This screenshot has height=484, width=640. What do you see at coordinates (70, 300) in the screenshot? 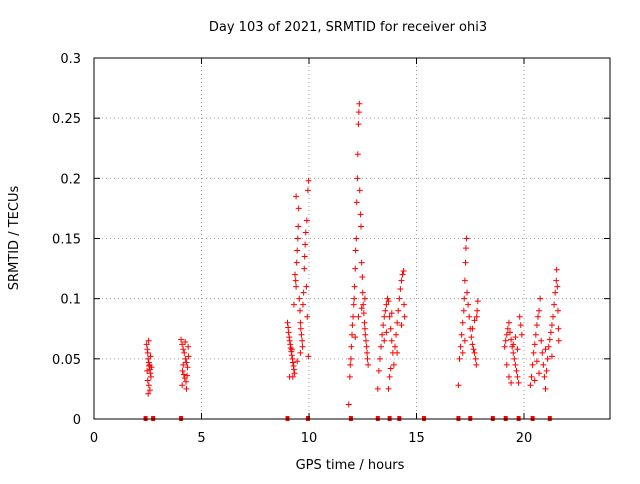
I see `y-tick-label: 0.1` at bounding box center [70, 300].